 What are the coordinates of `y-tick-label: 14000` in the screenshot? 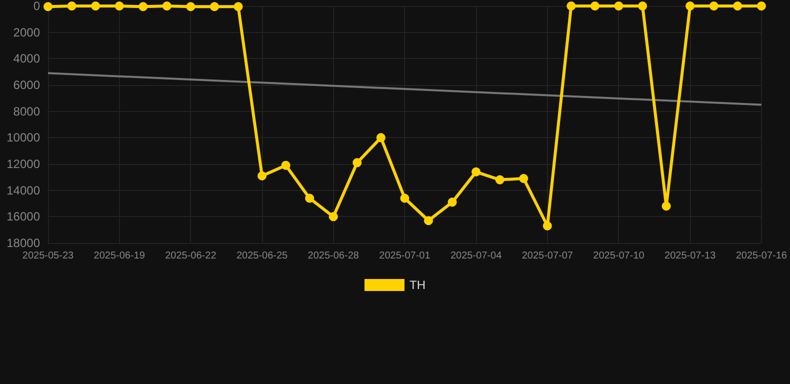 It's located at (23, 190).